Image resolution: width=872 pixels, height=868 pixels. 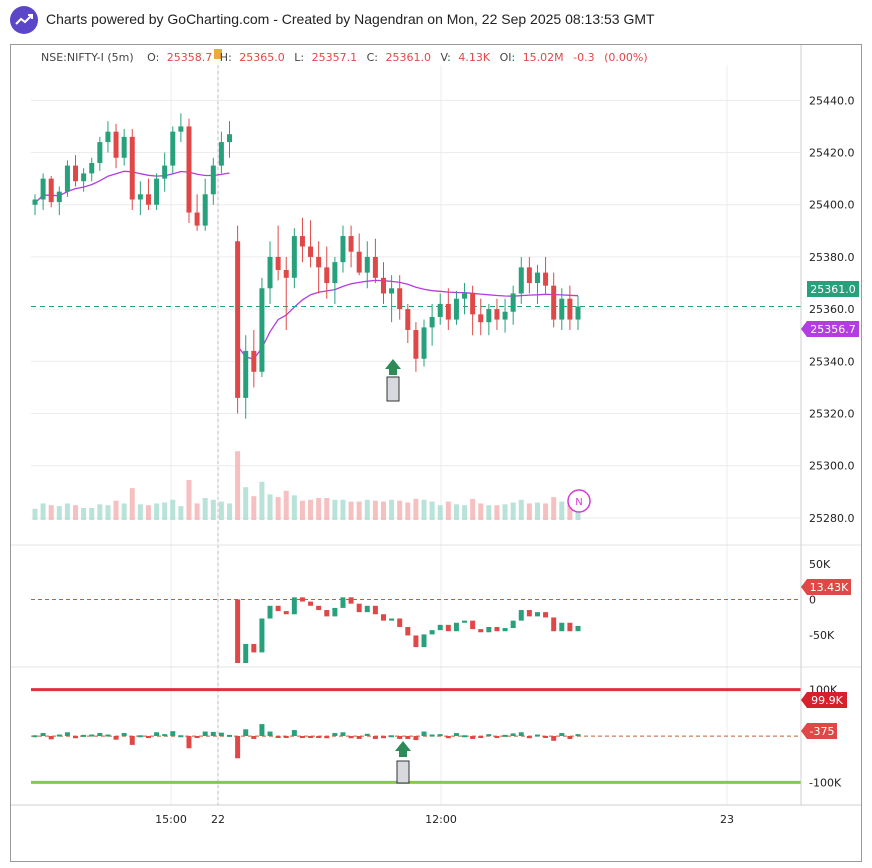 What do you see at coordinates (393, 367) in the screenshot?
I see `up-arrow-icon` at bounding box center [393, 367].